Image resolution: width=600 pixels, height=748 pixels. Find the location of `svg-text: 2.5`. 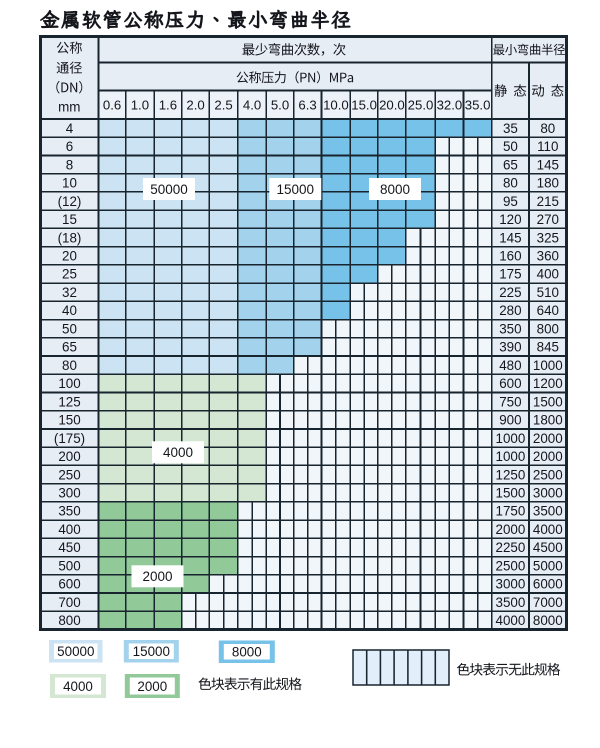

svg-text: 2.5 is located at coordinates (223, 105).